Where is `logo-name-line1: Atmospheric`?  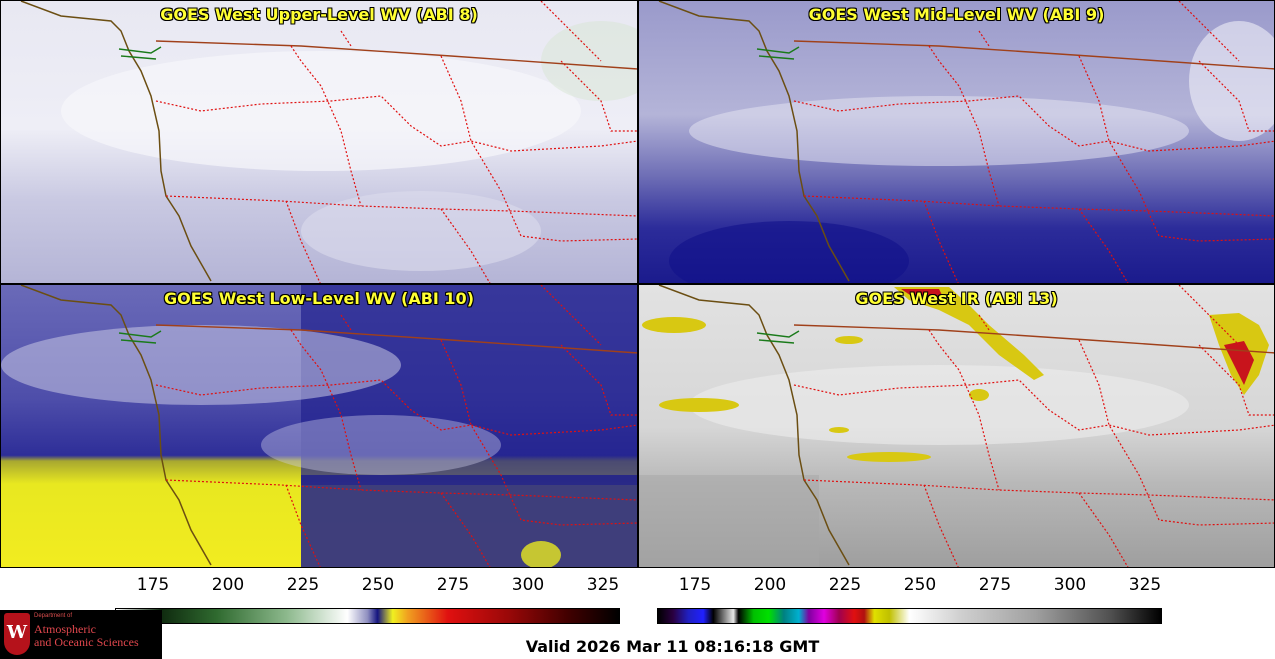
logo-name-line1: Atmospheric is located at coordinates (65, 629).